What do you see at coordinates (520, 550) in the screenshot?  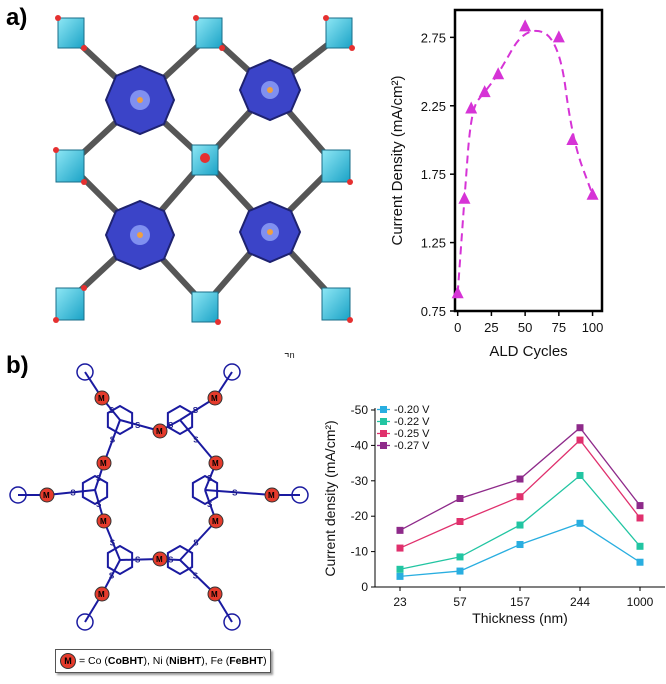 I see `series-line` at bounding box center [520, 550].